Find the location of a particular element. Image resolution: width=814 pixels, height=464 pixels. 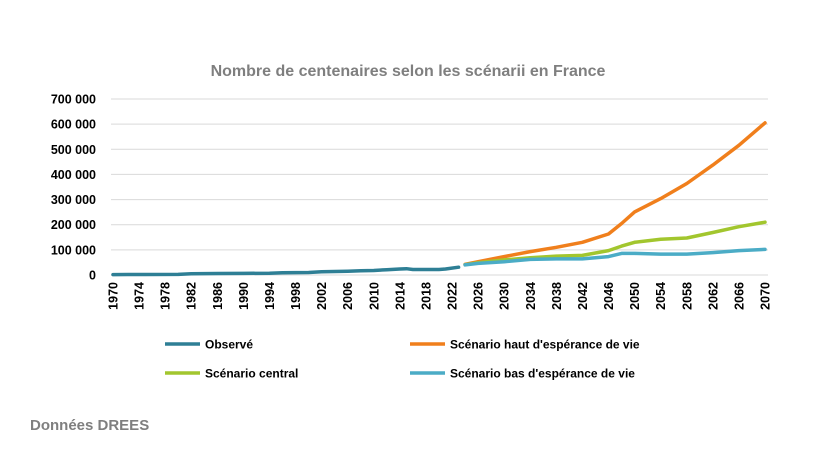

x-tick-label: 1974 is located at coordinates (140, 296).